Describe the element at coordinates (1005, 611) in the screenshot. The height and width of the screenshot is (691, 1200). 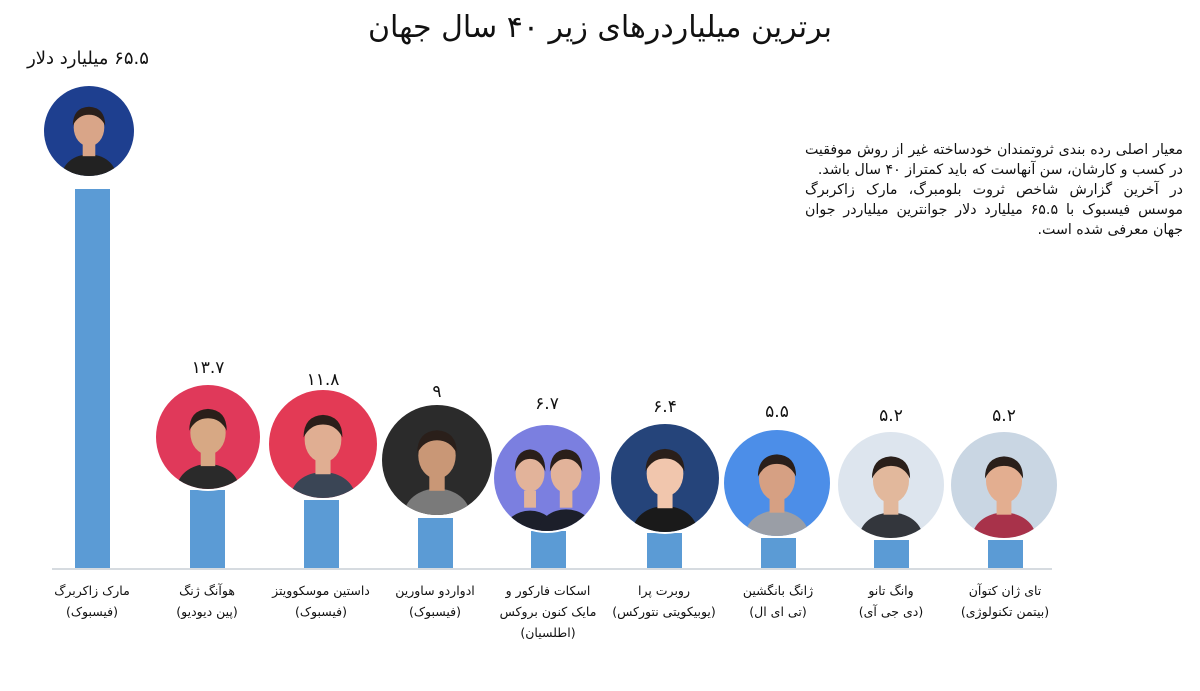
I see `company-name: (بیتمن تکنولوژی)` at that location.